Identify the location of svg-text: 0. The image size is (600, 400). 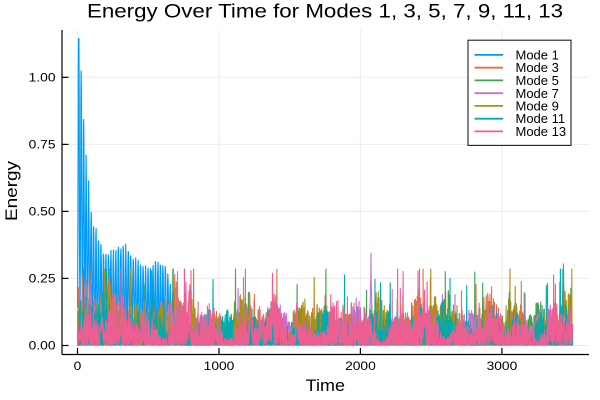
(78, 366).